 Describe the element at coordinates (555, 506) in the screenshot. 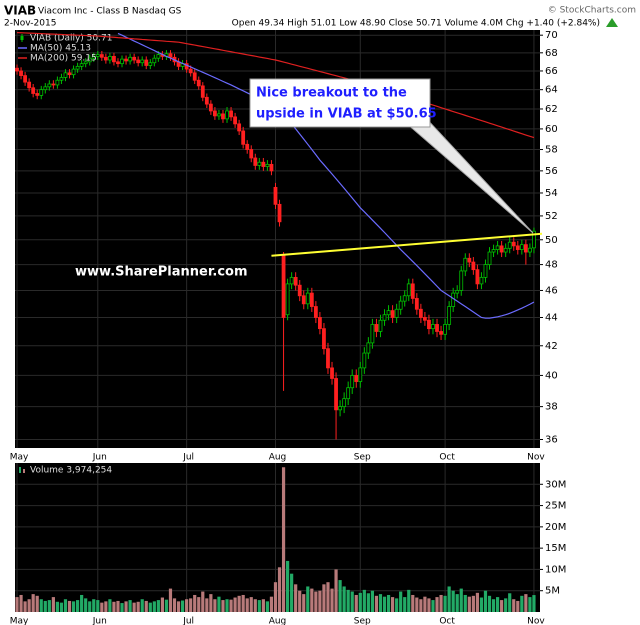

I see `y-tick-label: 25M` at that location.